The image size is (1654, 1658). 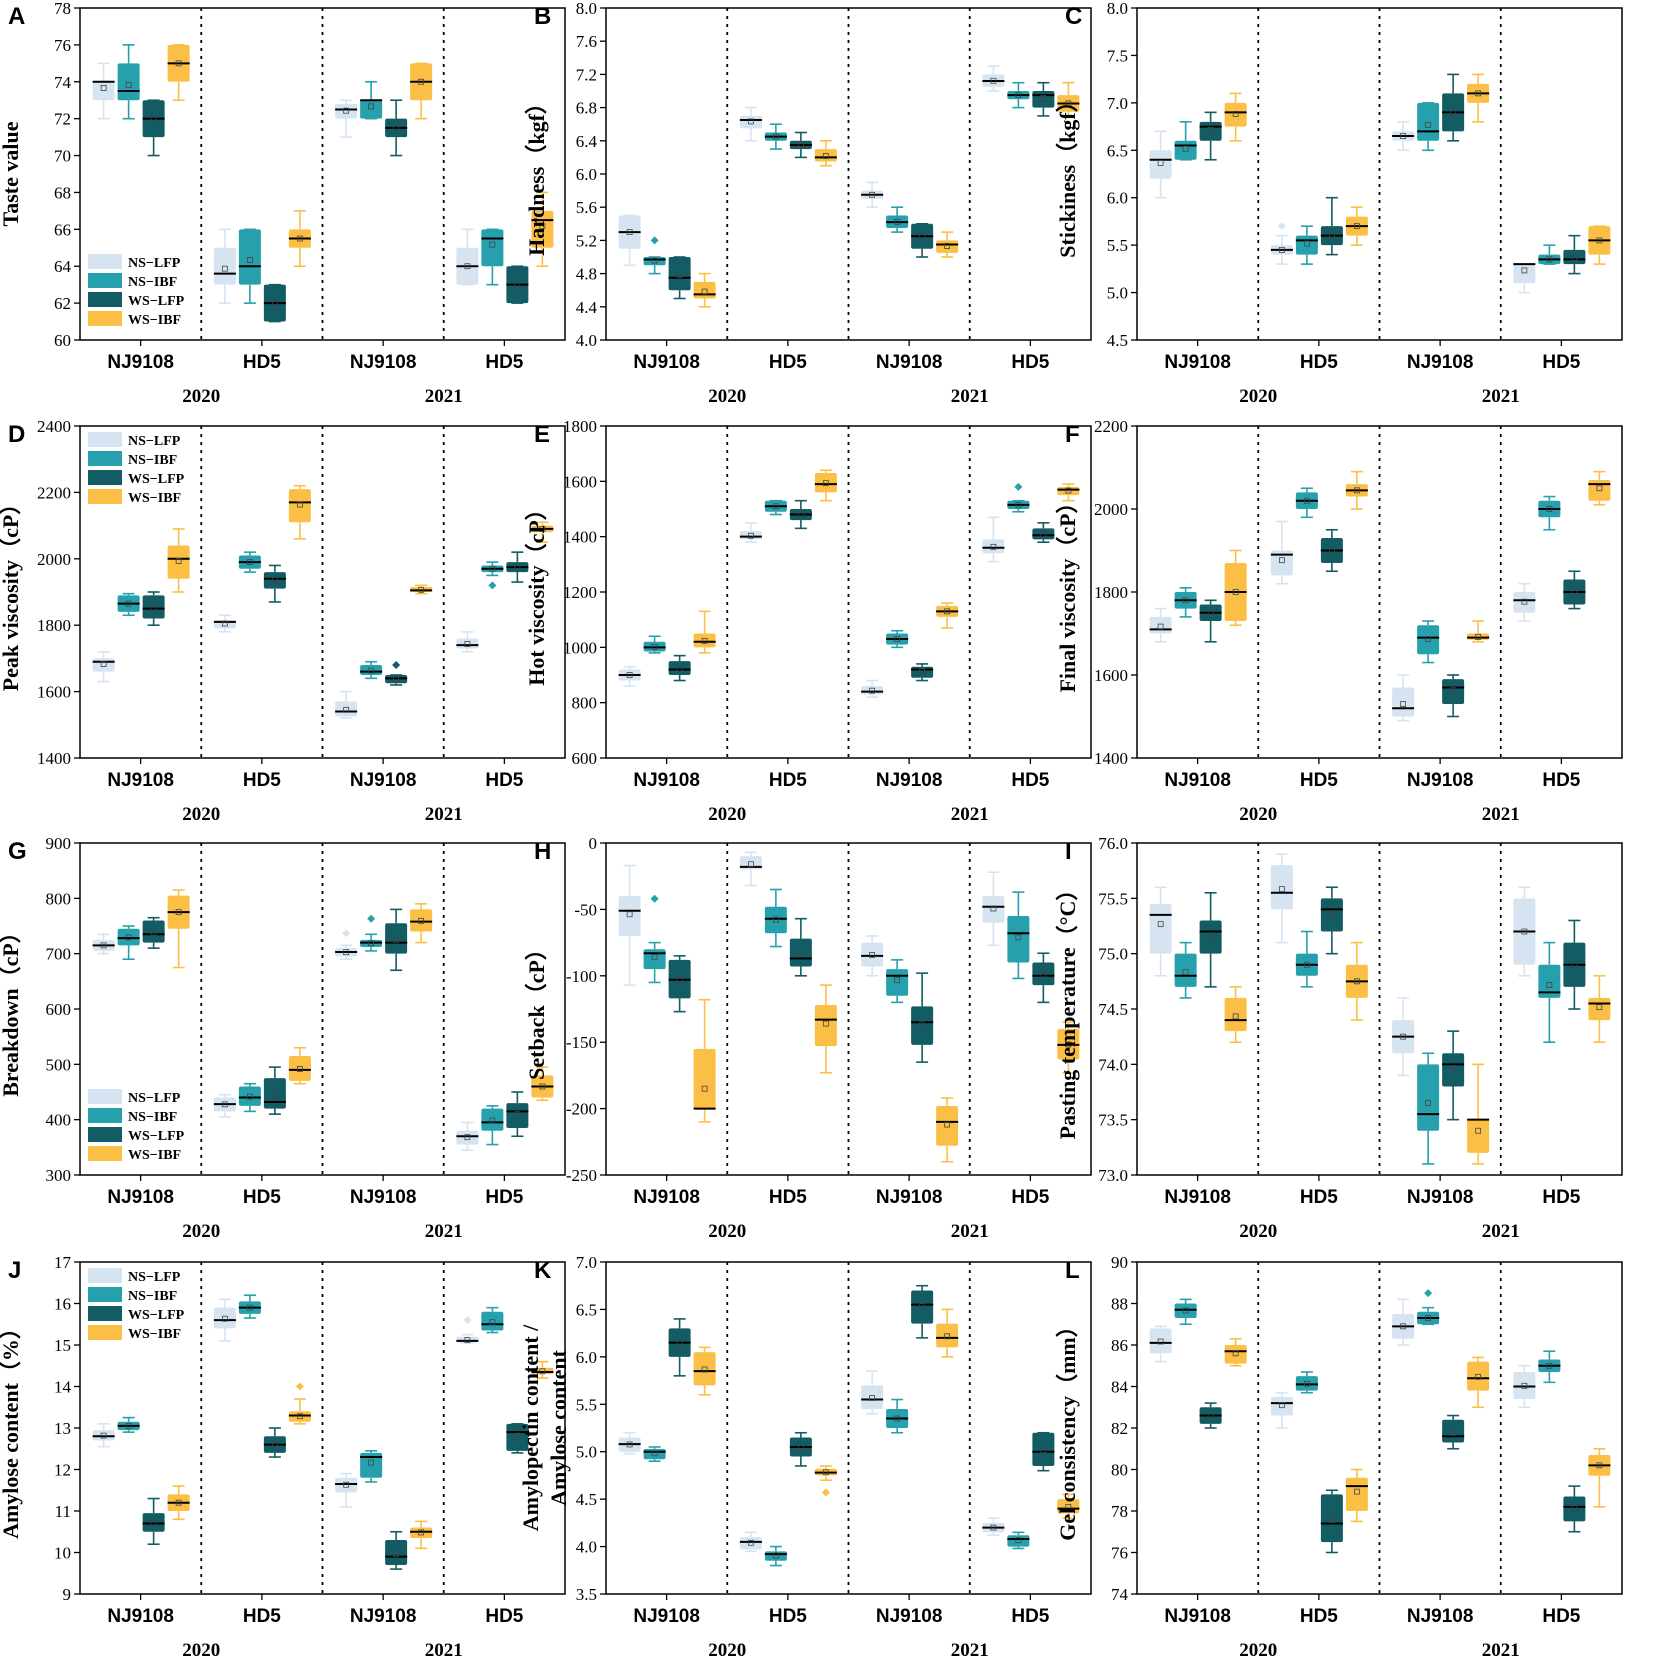 What do you see at coordinates (542, 851) in the screenshot?
I see `panel-label: H` at bounding box center [542, 851].